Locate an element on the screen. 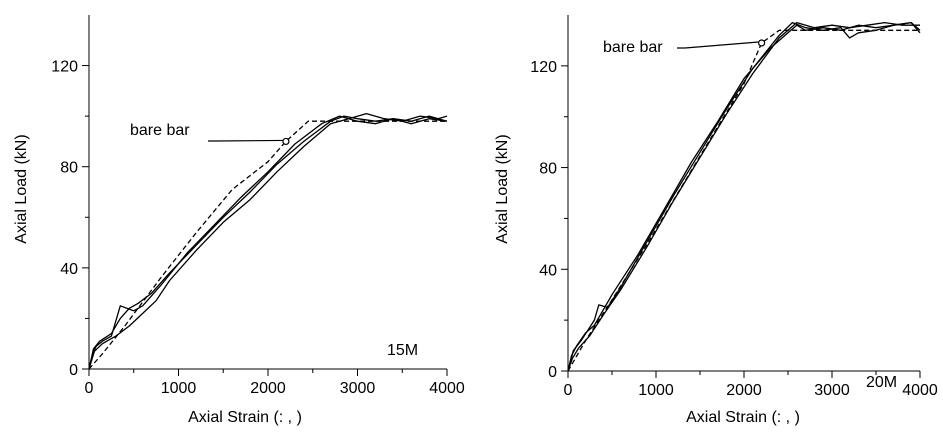 This screenshot has width=943, height=435. left-y-tick-label: 80 is located at coordinates (69, 168).